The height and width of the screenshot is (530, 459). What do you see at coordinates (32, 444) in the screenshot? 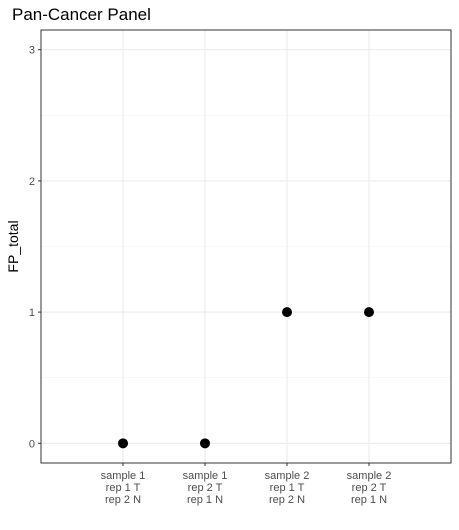
I see `y-tick-label: 0` at bounding box center [32, 444].